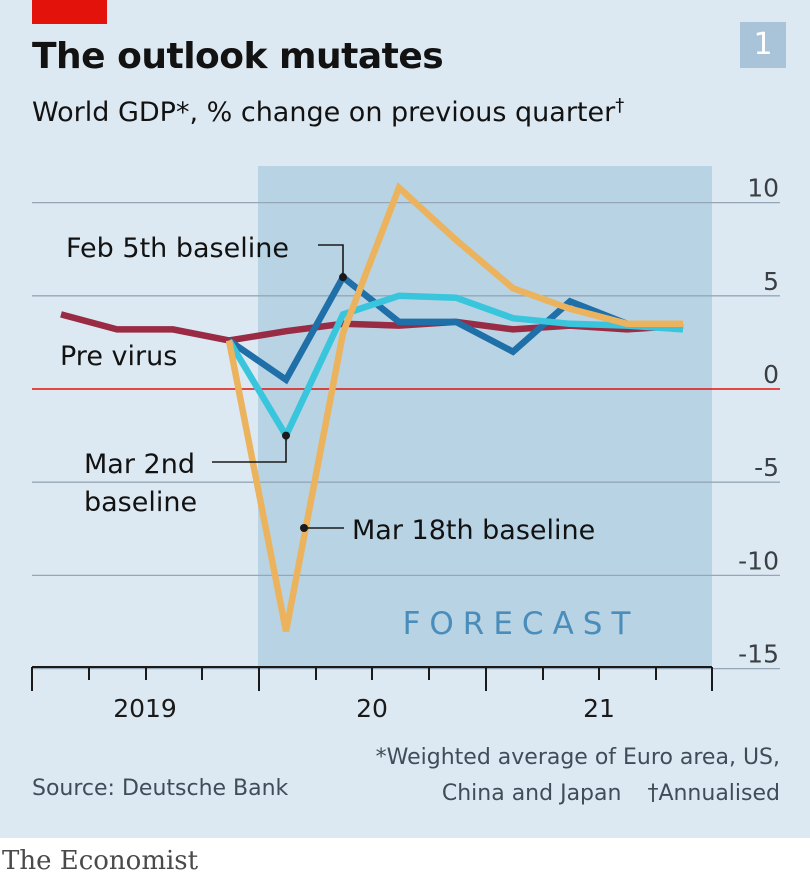  I want to click on mar-2nd-label-line-2: baseline, so click(140, 502).